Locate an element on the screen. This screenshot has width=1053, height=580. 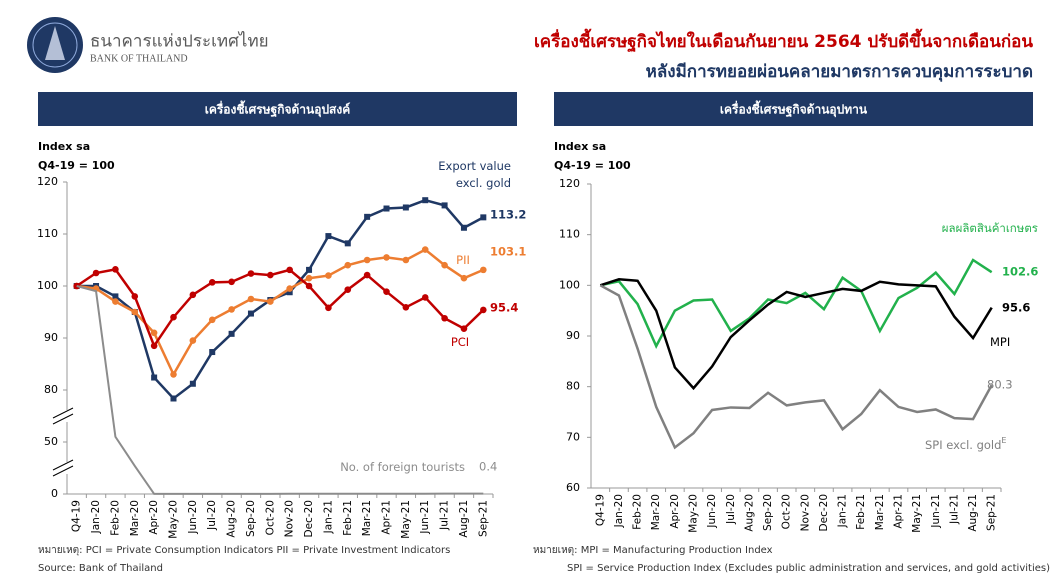
series-name: PII is located at coordinates (463, 260).